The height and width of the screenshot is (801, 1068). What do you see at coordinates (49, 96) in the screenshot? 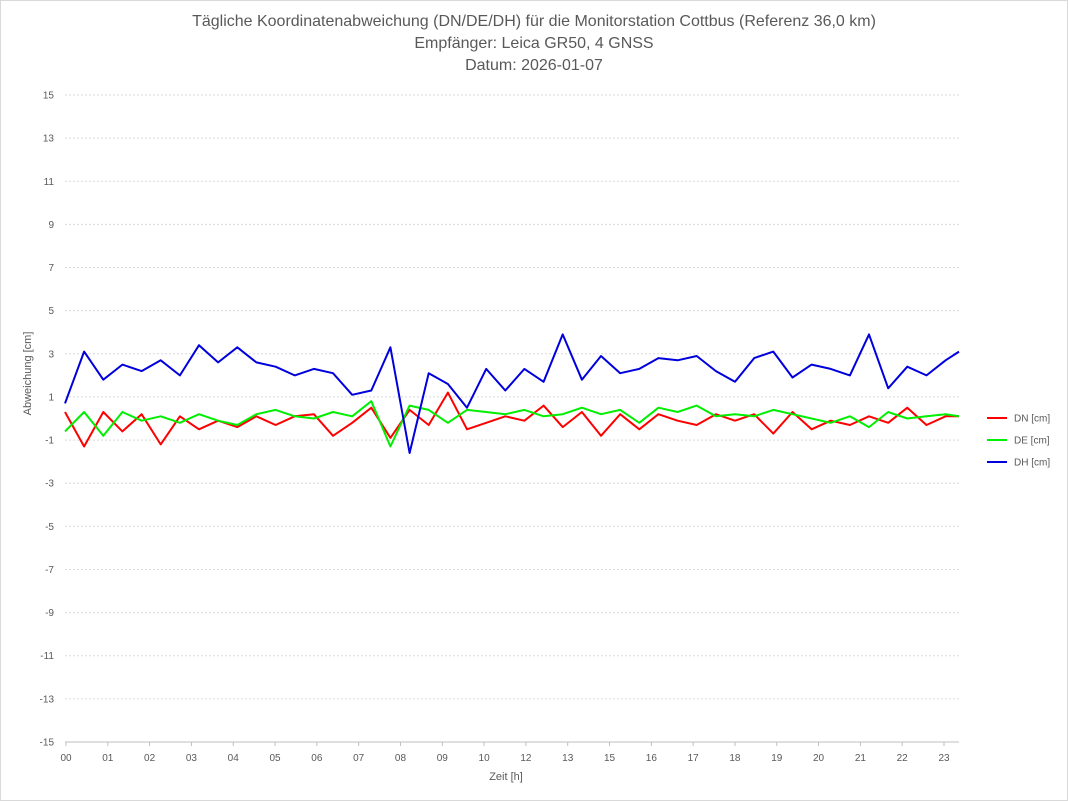
I see `y-tick-label: 15` at bounding box center [49, 96].